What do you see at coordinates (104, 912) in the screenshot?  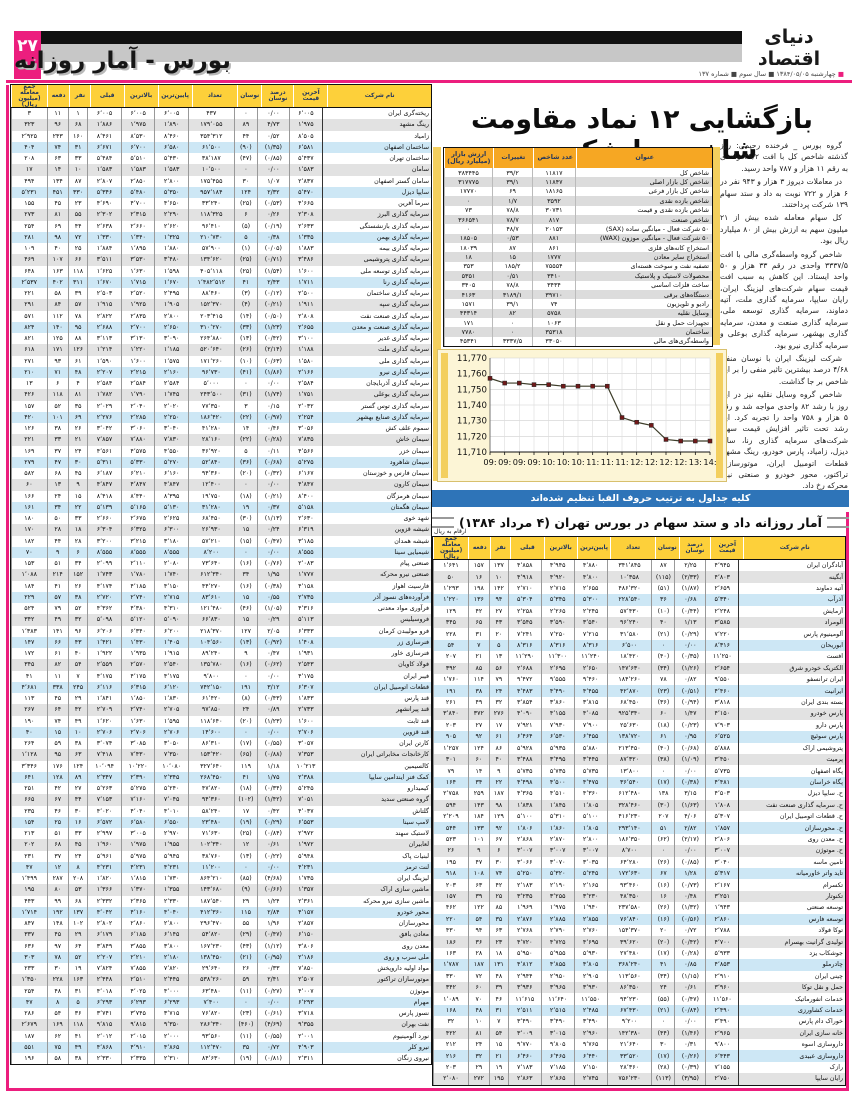 I see `value-cell: ۴٬۰۴۲` at bounding box center [104, 912].